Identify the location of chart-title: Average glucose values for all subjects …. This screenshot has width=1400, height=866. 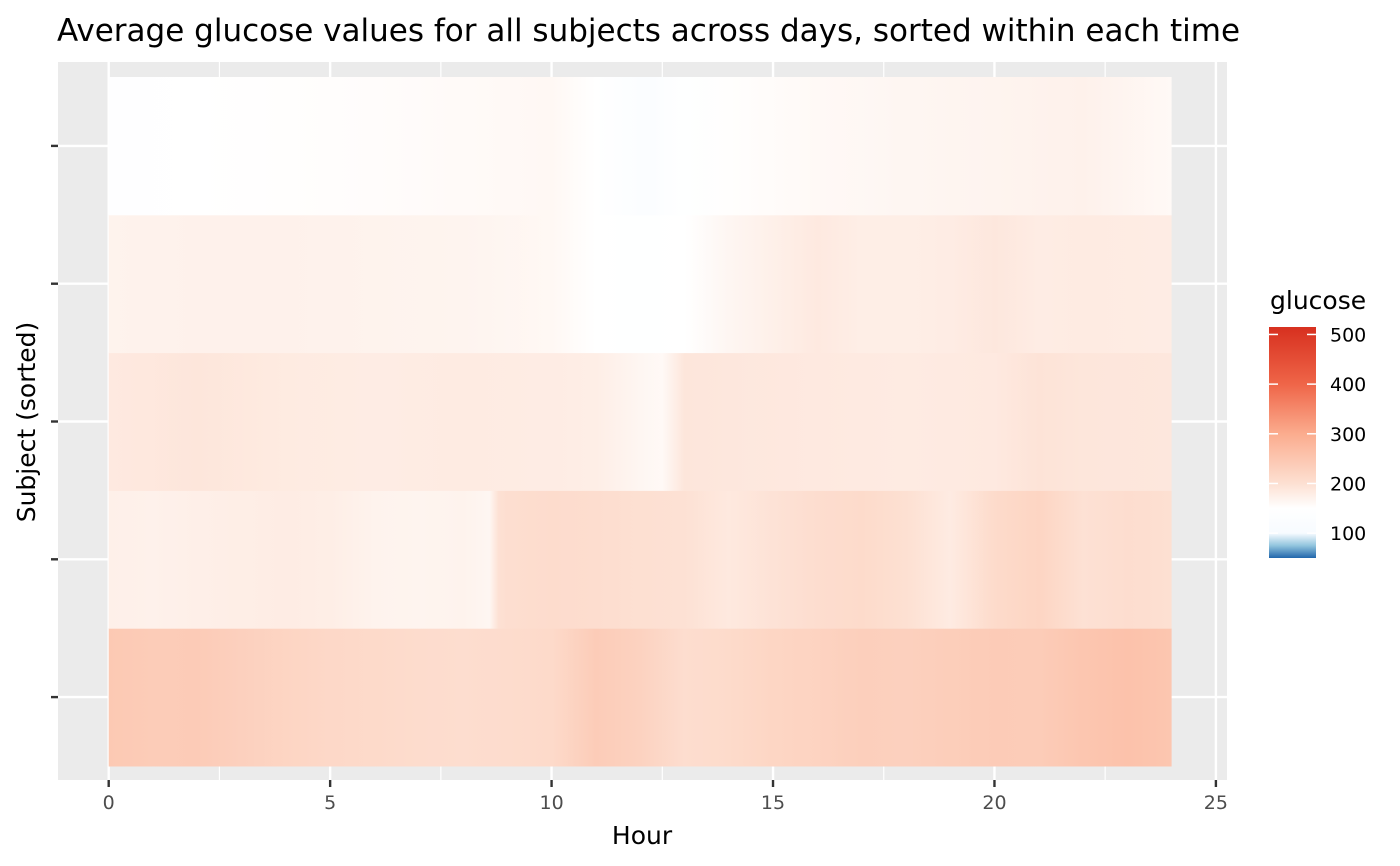
(648, 31).